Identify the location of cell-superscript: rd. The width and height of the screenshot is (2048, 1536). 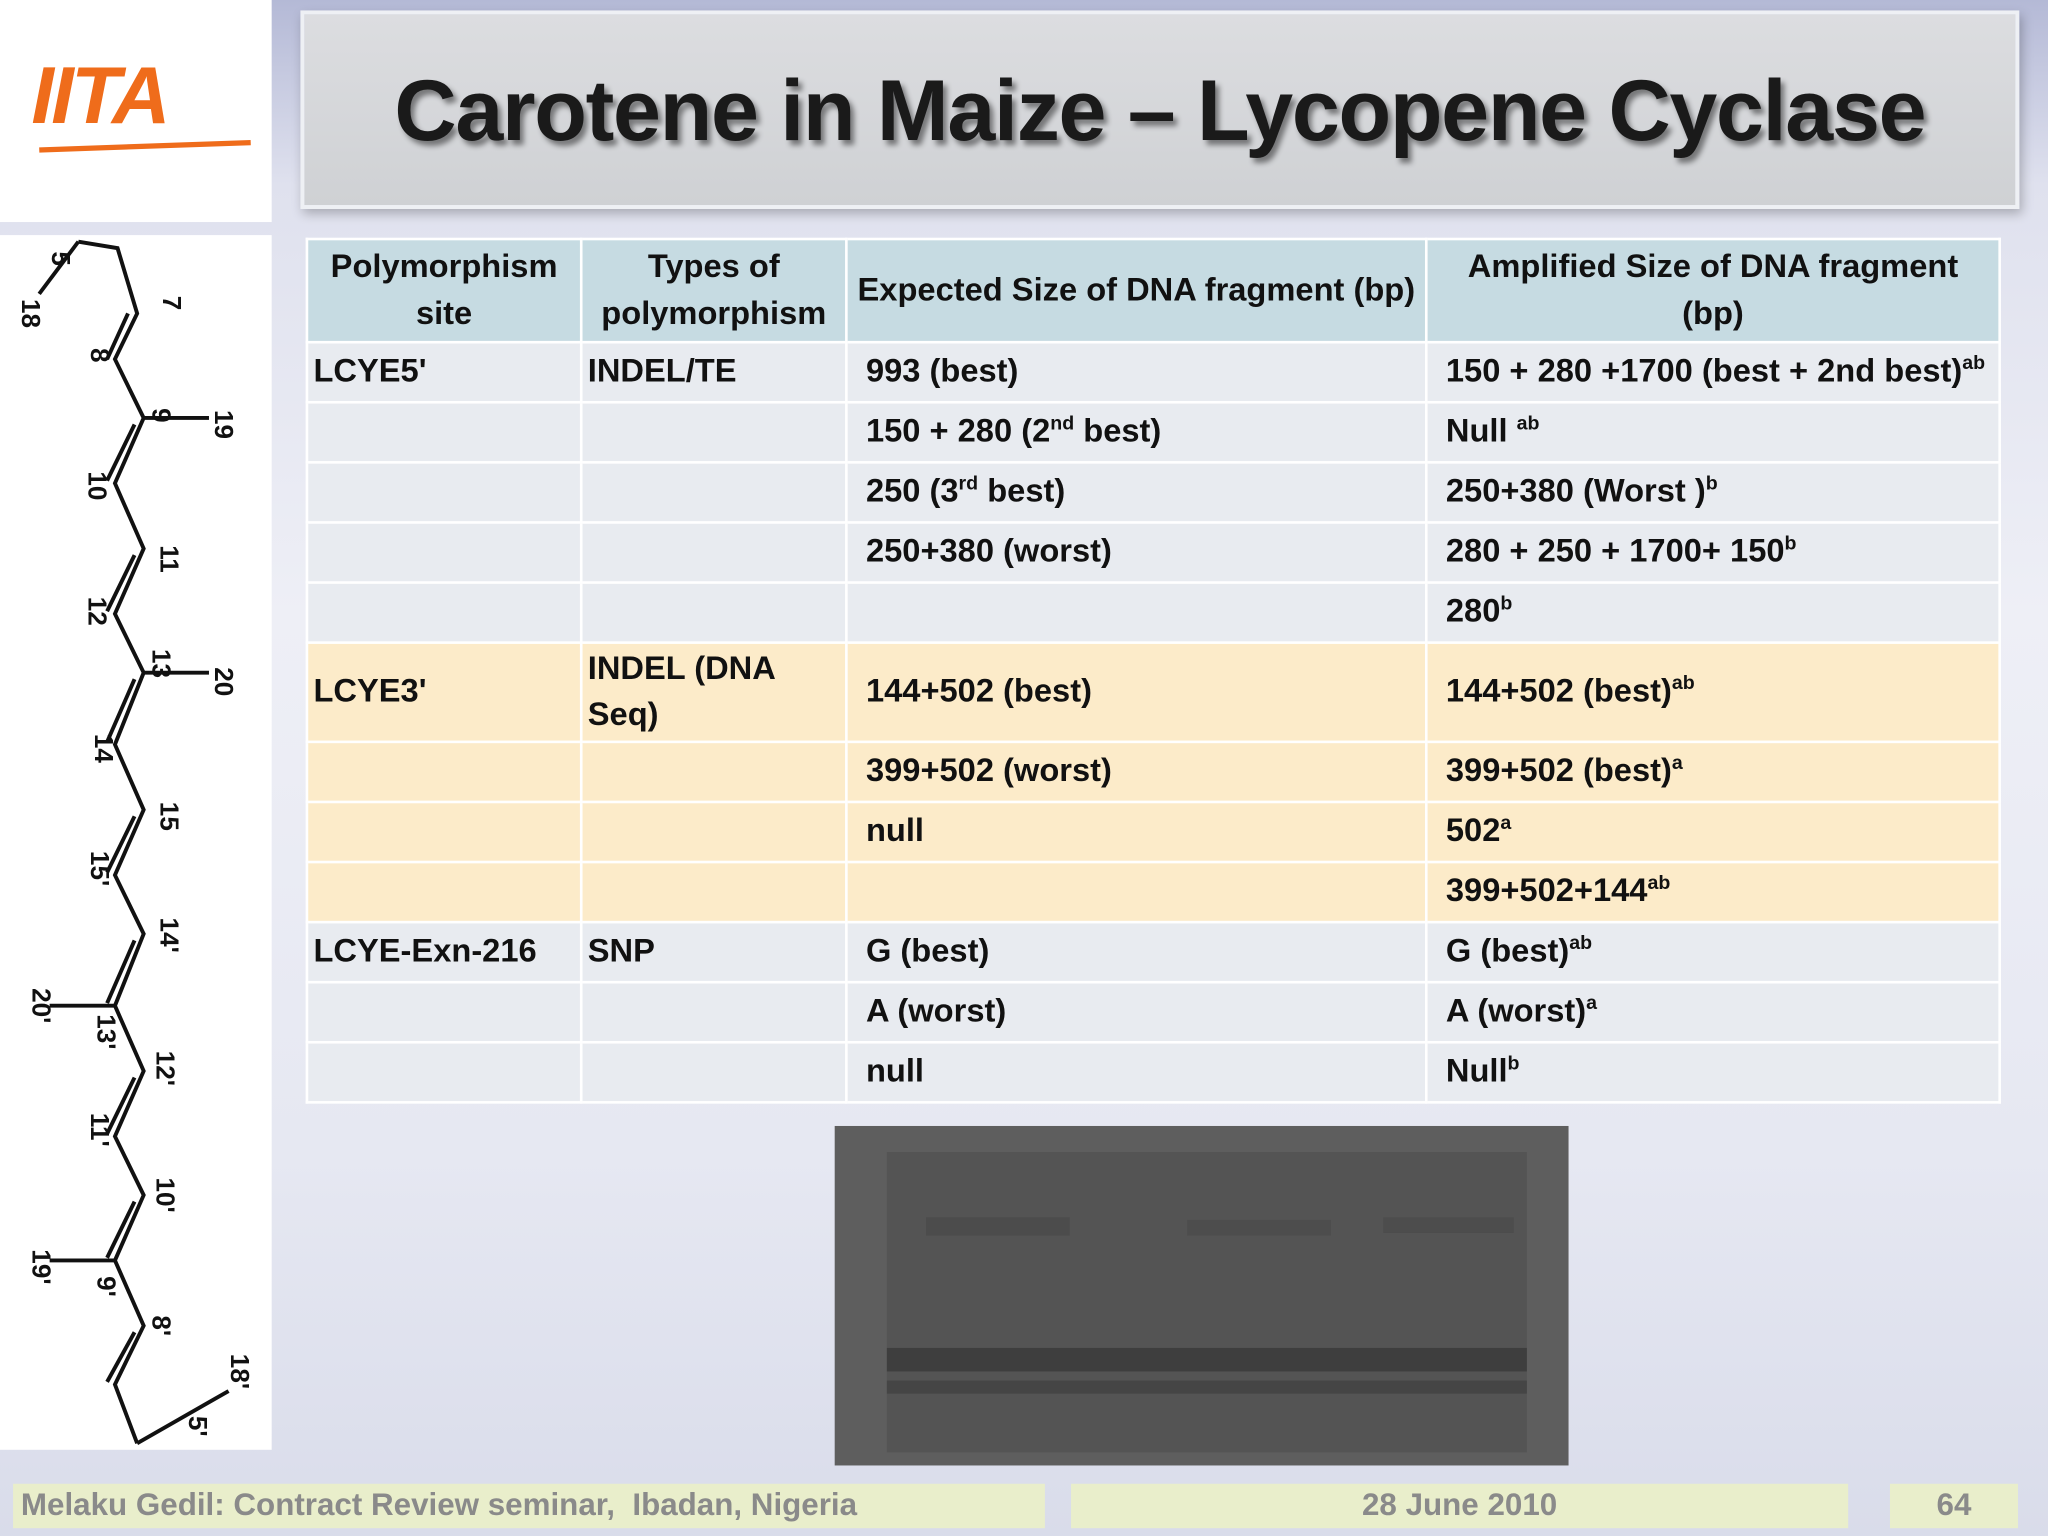
(968, 483).